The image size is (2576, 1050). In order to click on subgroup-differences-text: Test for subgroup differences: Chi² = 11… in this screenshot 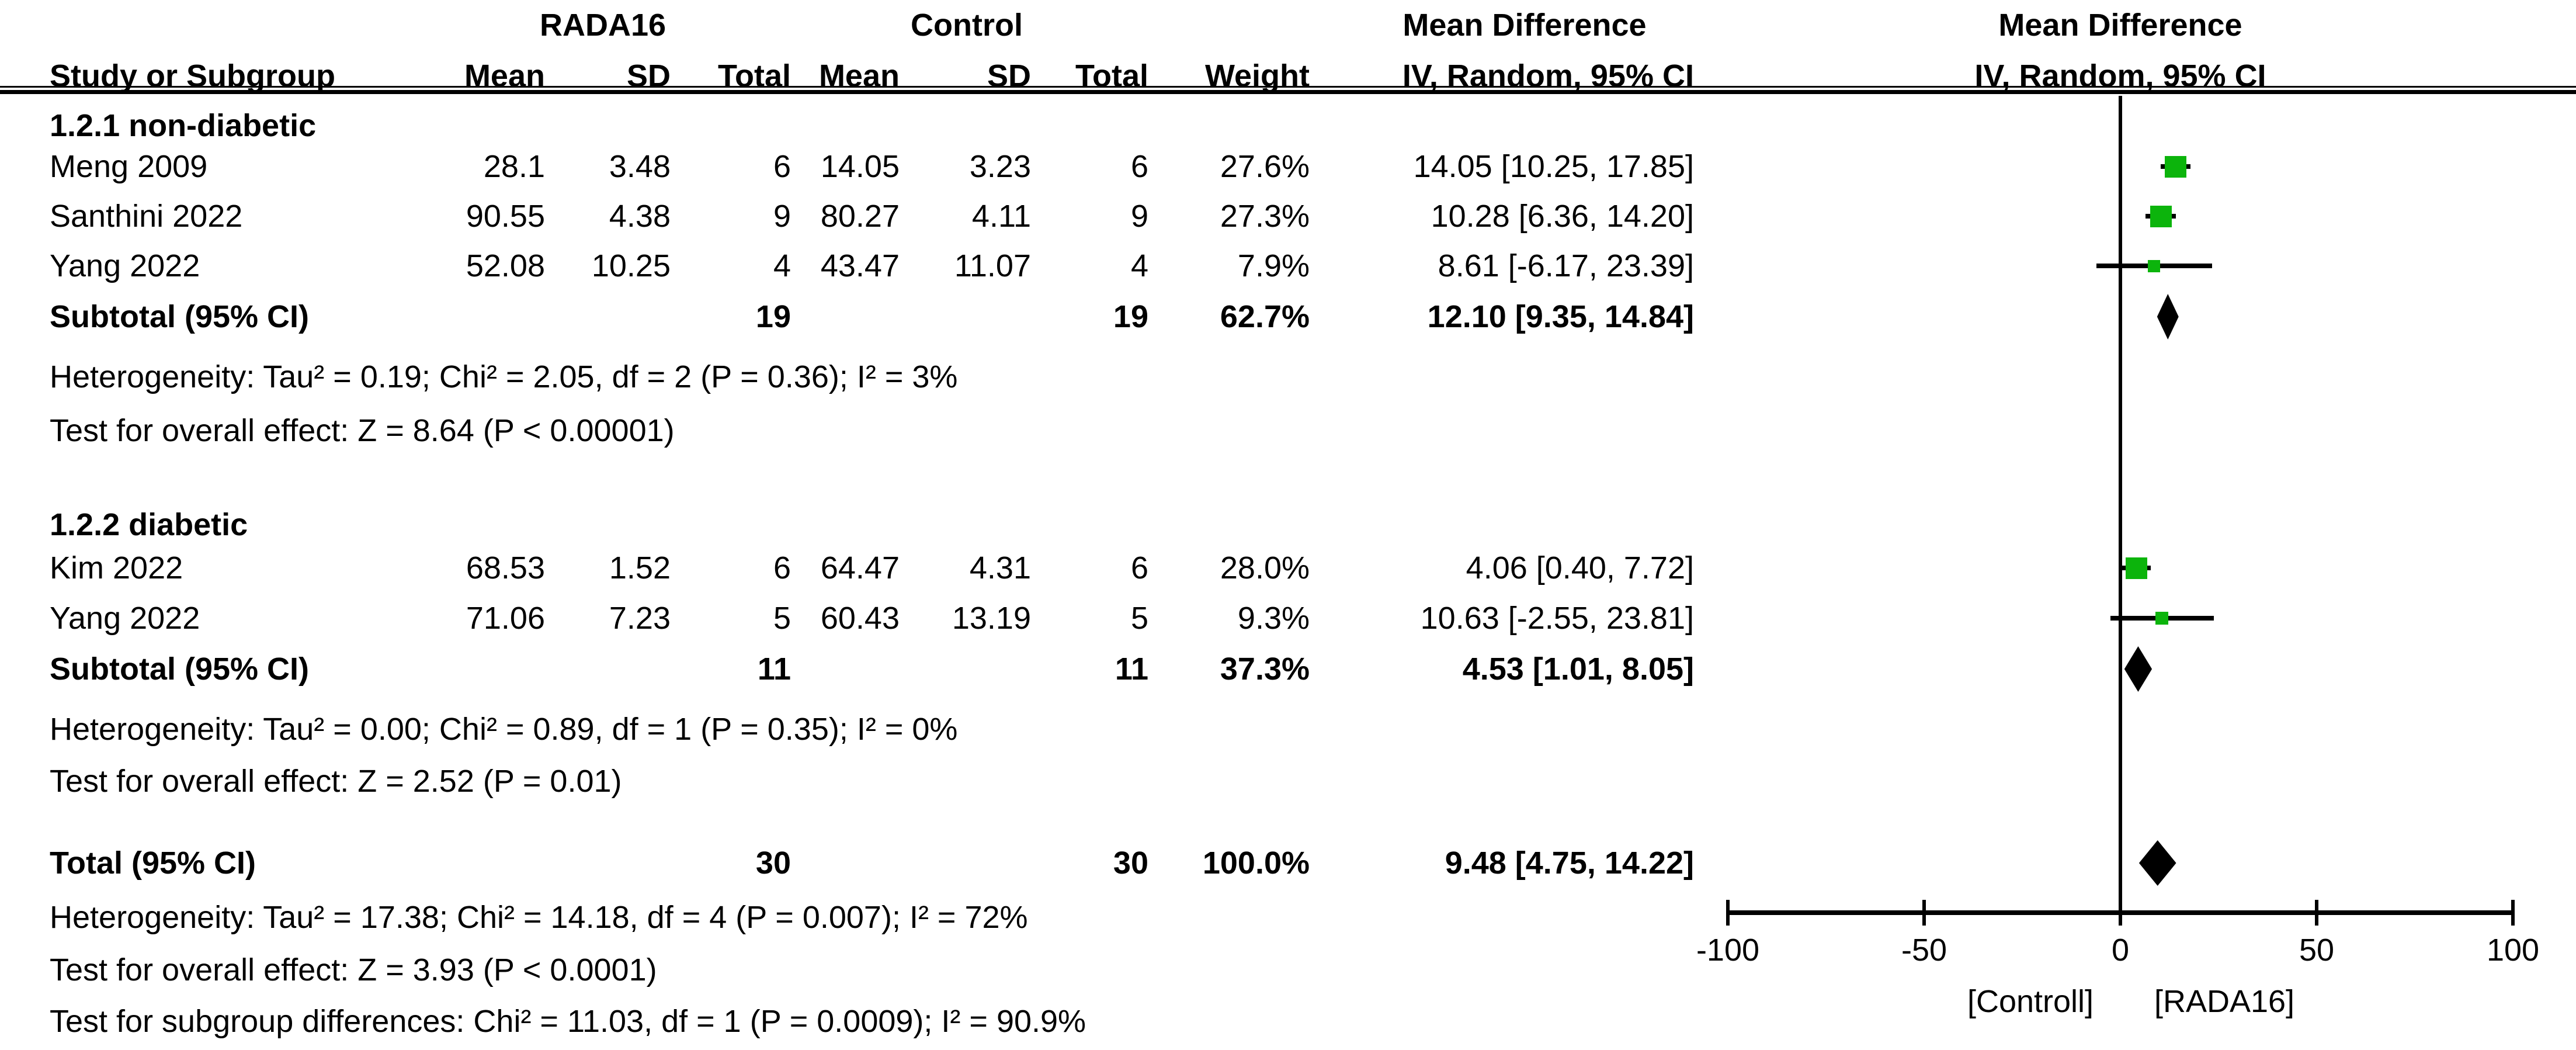, I will do `click(568, 1021)`.